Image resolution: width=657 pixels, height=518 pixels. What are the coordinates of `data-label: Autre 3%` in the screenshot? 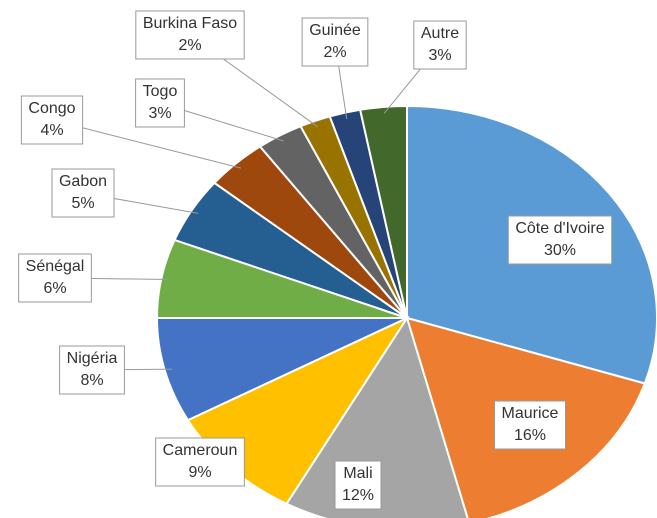 It's located at (440, 45).